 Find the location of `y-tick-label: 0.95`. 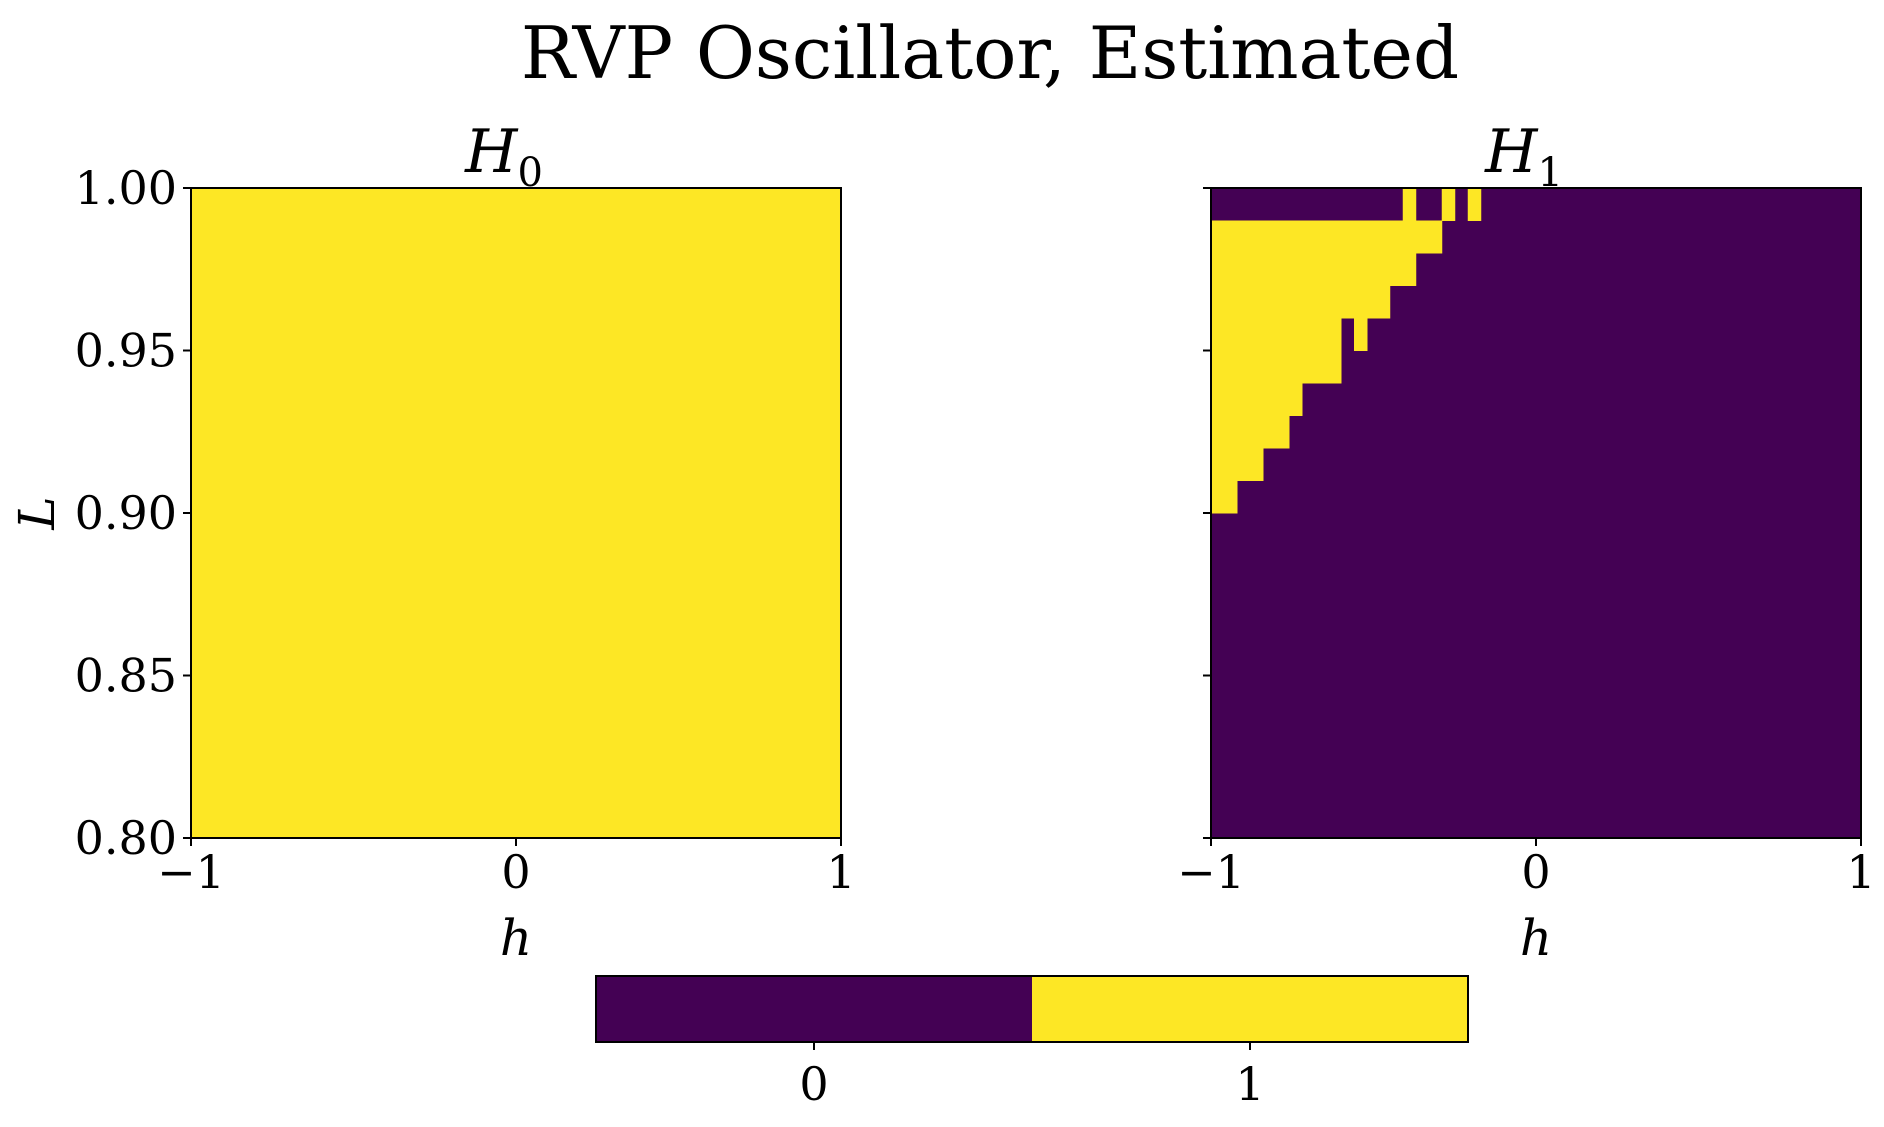

y-tick-label: 0.95 is located at coordinates (126, 351).